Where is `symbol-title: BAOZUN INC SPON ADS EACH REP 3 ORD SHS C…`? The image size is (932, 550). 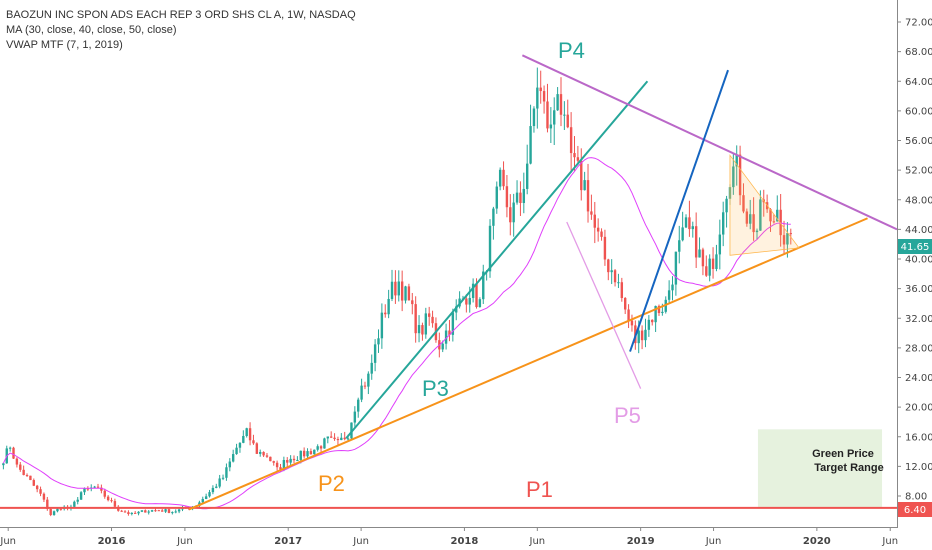 symbol-title: BAOZUN INC SPON ADS EACH REP 3 ORD SHS C… is located at coordinates (181, 15).